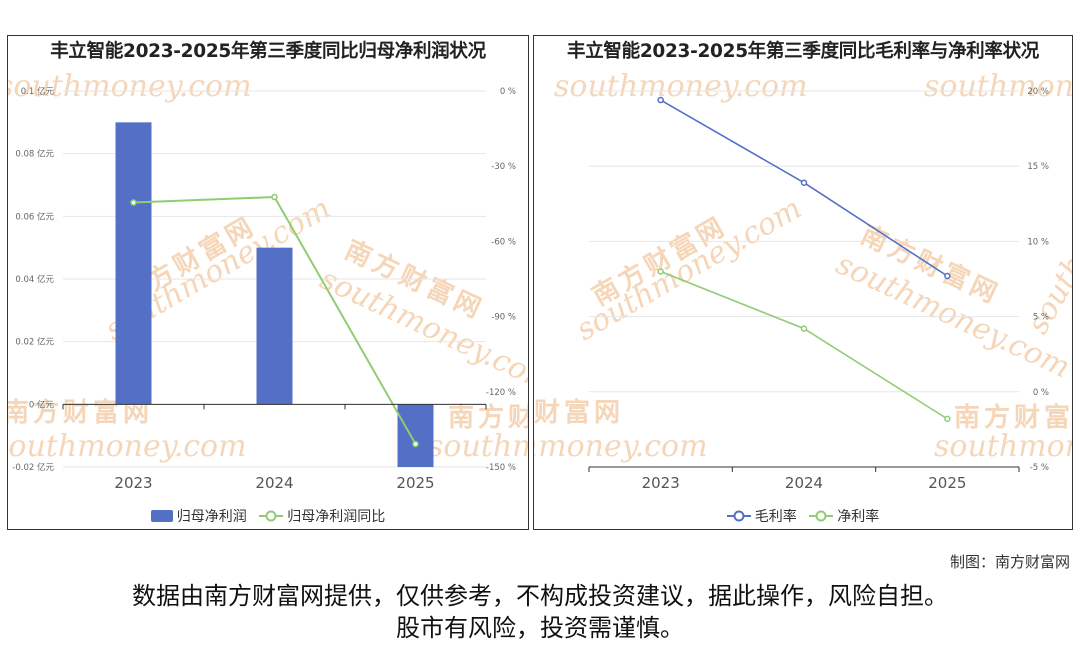  What do you see at coordinates (1041, 318) in the screenshot?
I see `y-right-tick-label: 5 %` at bounding box center [1041, 318].